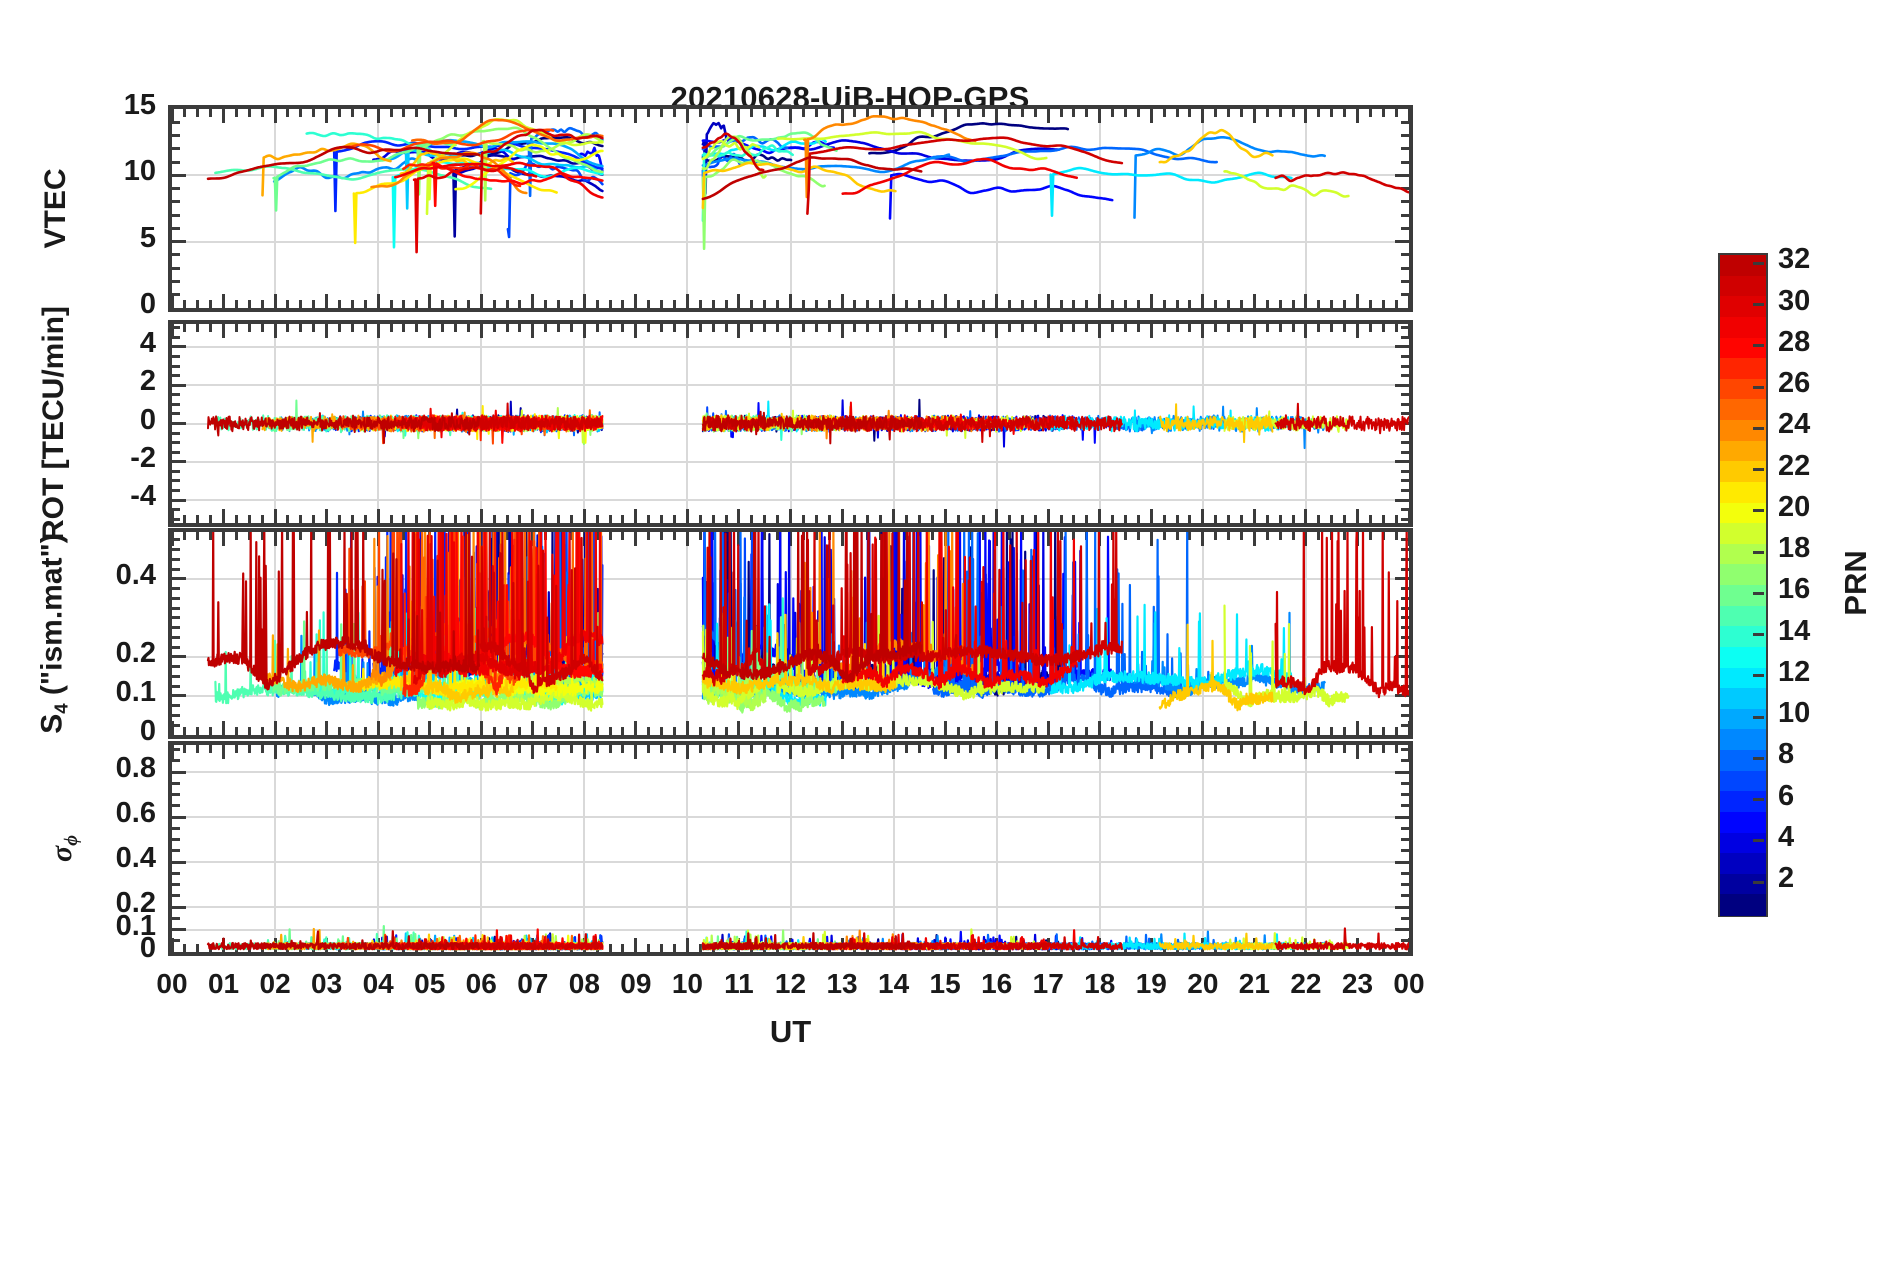 The height and width of the screenshot is (1272, 1902). I want to click on y-tick-label-s4: 0.2, so click(135, 652).